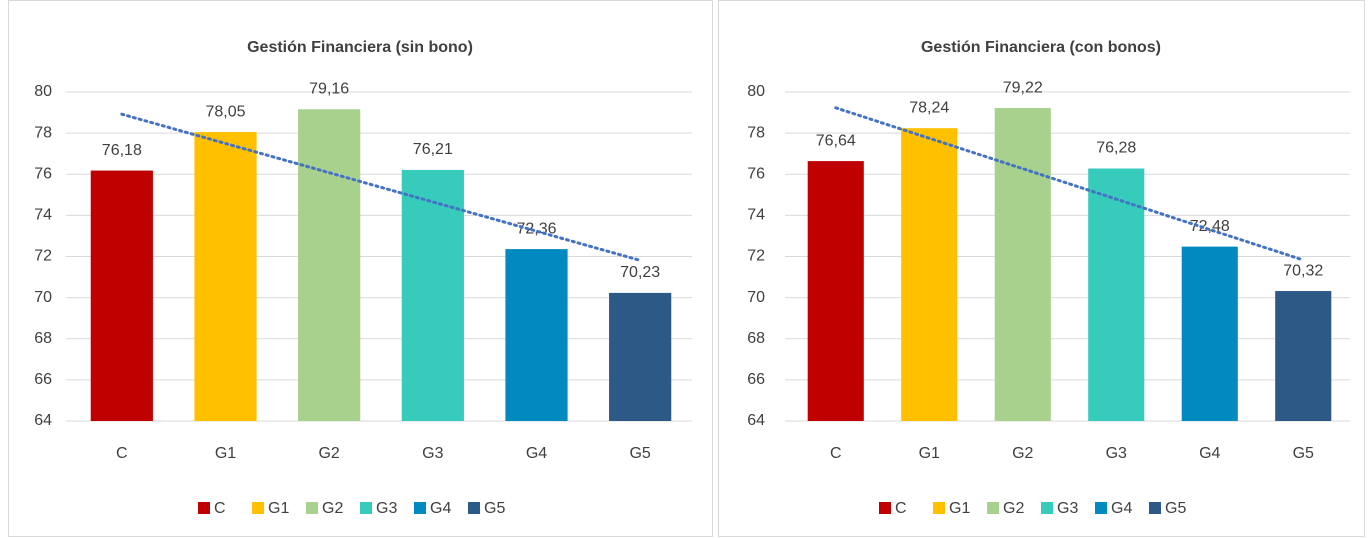 This screenshot has height=538, width=1372. What do you see at coordinates (836, 140) in the screenshot?
I see `data-label: 76,64` at bounding box center [836, 140].